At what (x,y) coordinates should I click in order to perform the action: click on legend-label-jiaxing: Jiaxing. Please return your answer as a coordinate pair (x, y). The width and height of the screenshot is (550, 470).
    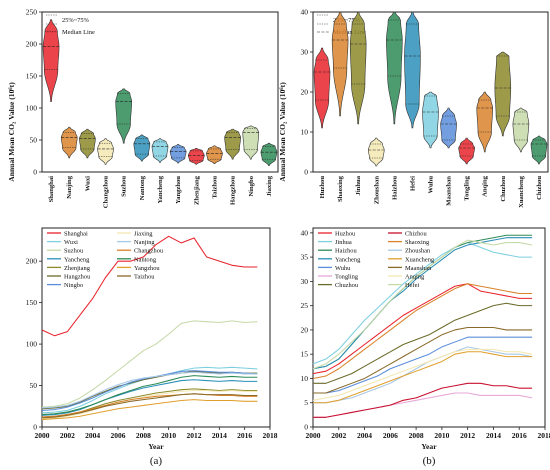
    Looking at the image, I should click on (143, 234).